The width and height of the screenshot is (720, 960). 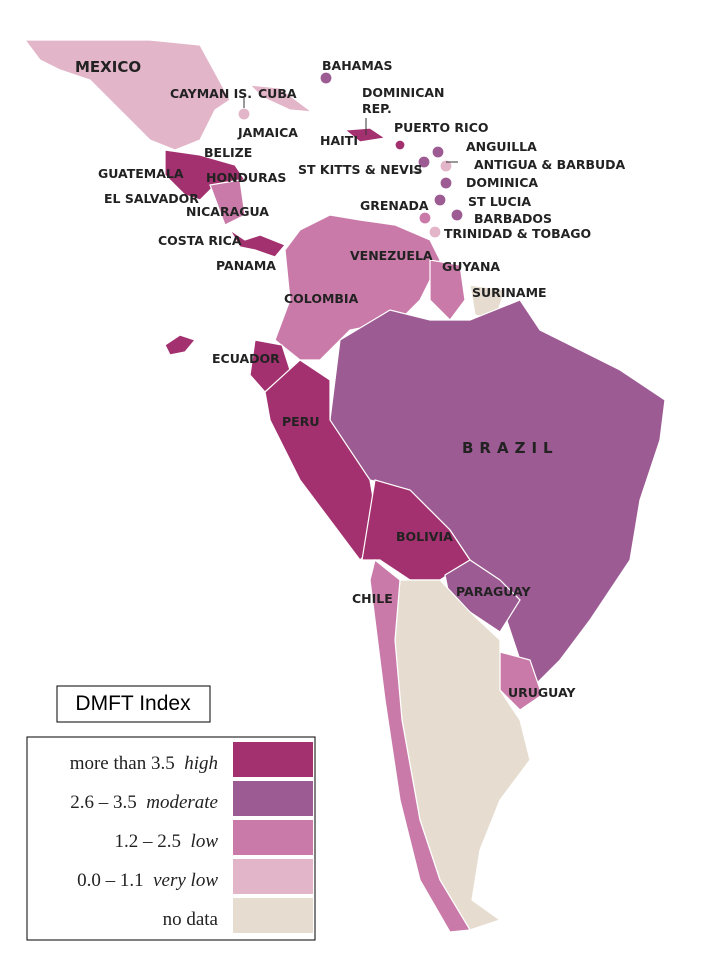 I want to click on country-label: URUGUAY, so click(x=542, y=692).